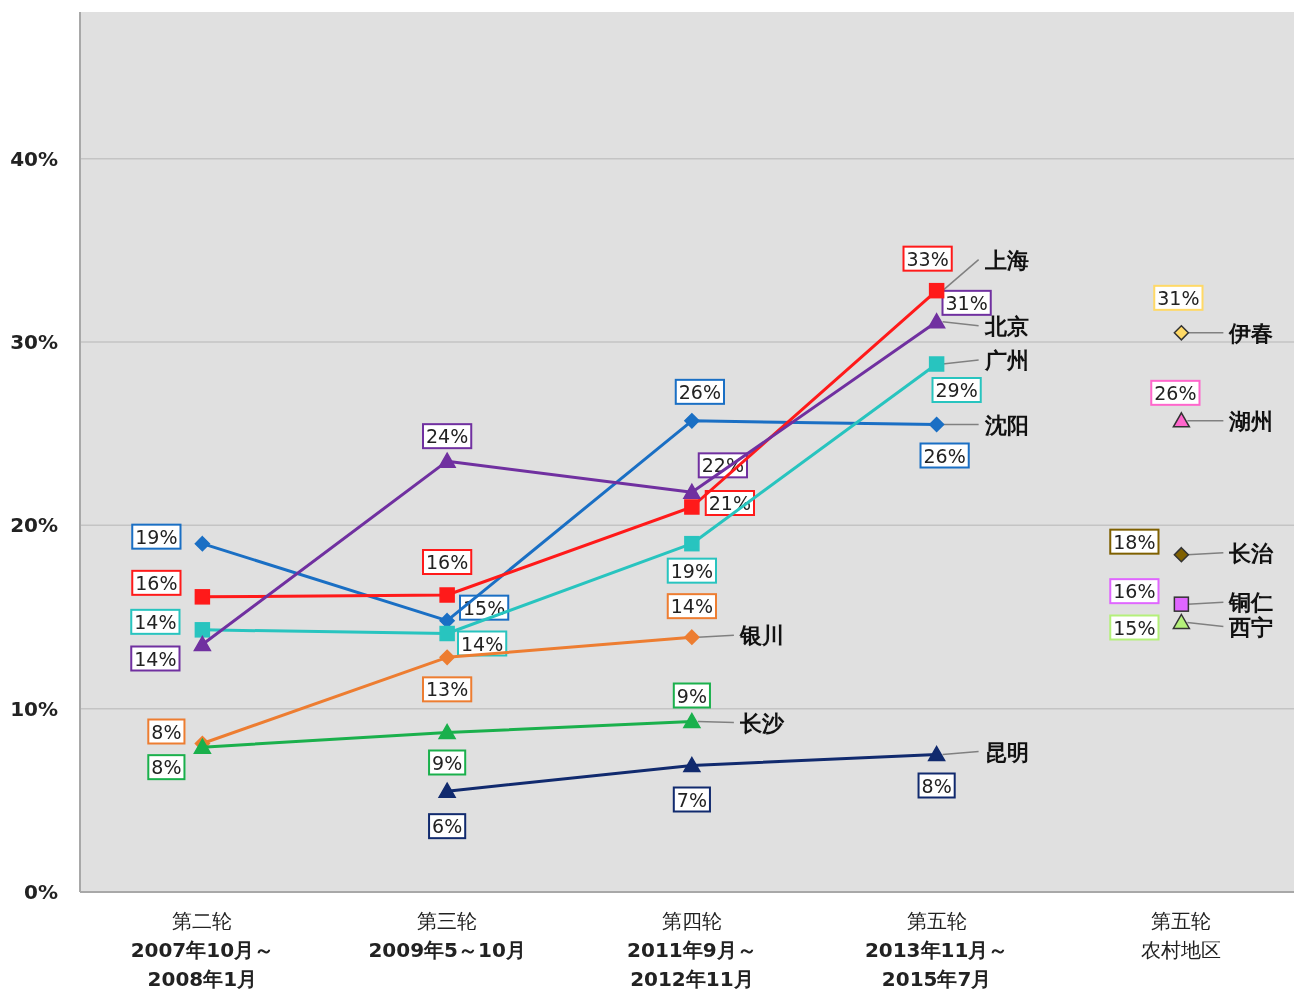  I want to click on y-tick-label: 30%, so click(34, 342).